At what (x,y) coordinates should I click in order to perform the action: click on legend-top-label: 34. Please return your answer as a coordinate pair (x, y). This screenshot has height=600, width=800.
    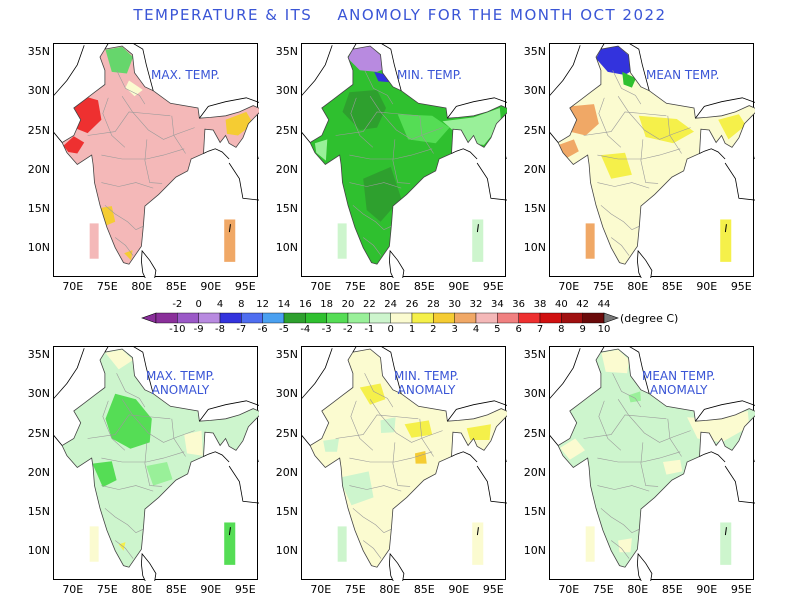
    Looking at the image, I should click on (497, 304).